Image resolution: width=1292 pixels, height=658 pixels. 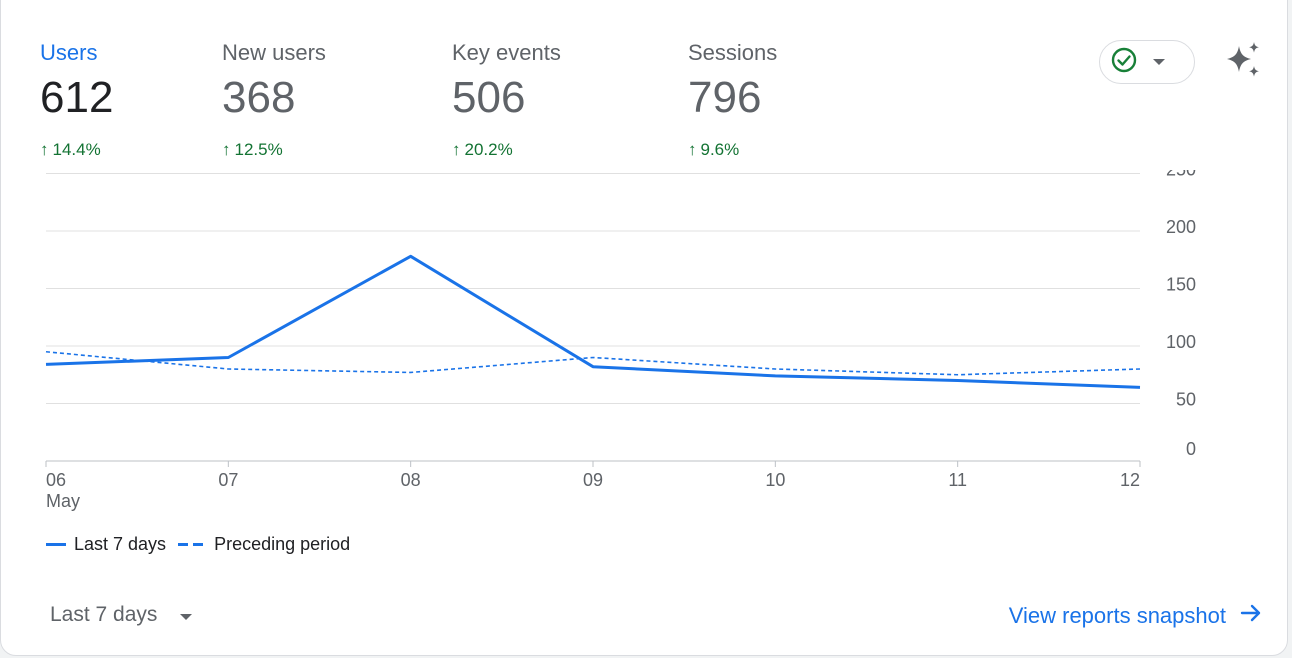 I want to click on status-dropdown-button, so click(x=1147, y=62).